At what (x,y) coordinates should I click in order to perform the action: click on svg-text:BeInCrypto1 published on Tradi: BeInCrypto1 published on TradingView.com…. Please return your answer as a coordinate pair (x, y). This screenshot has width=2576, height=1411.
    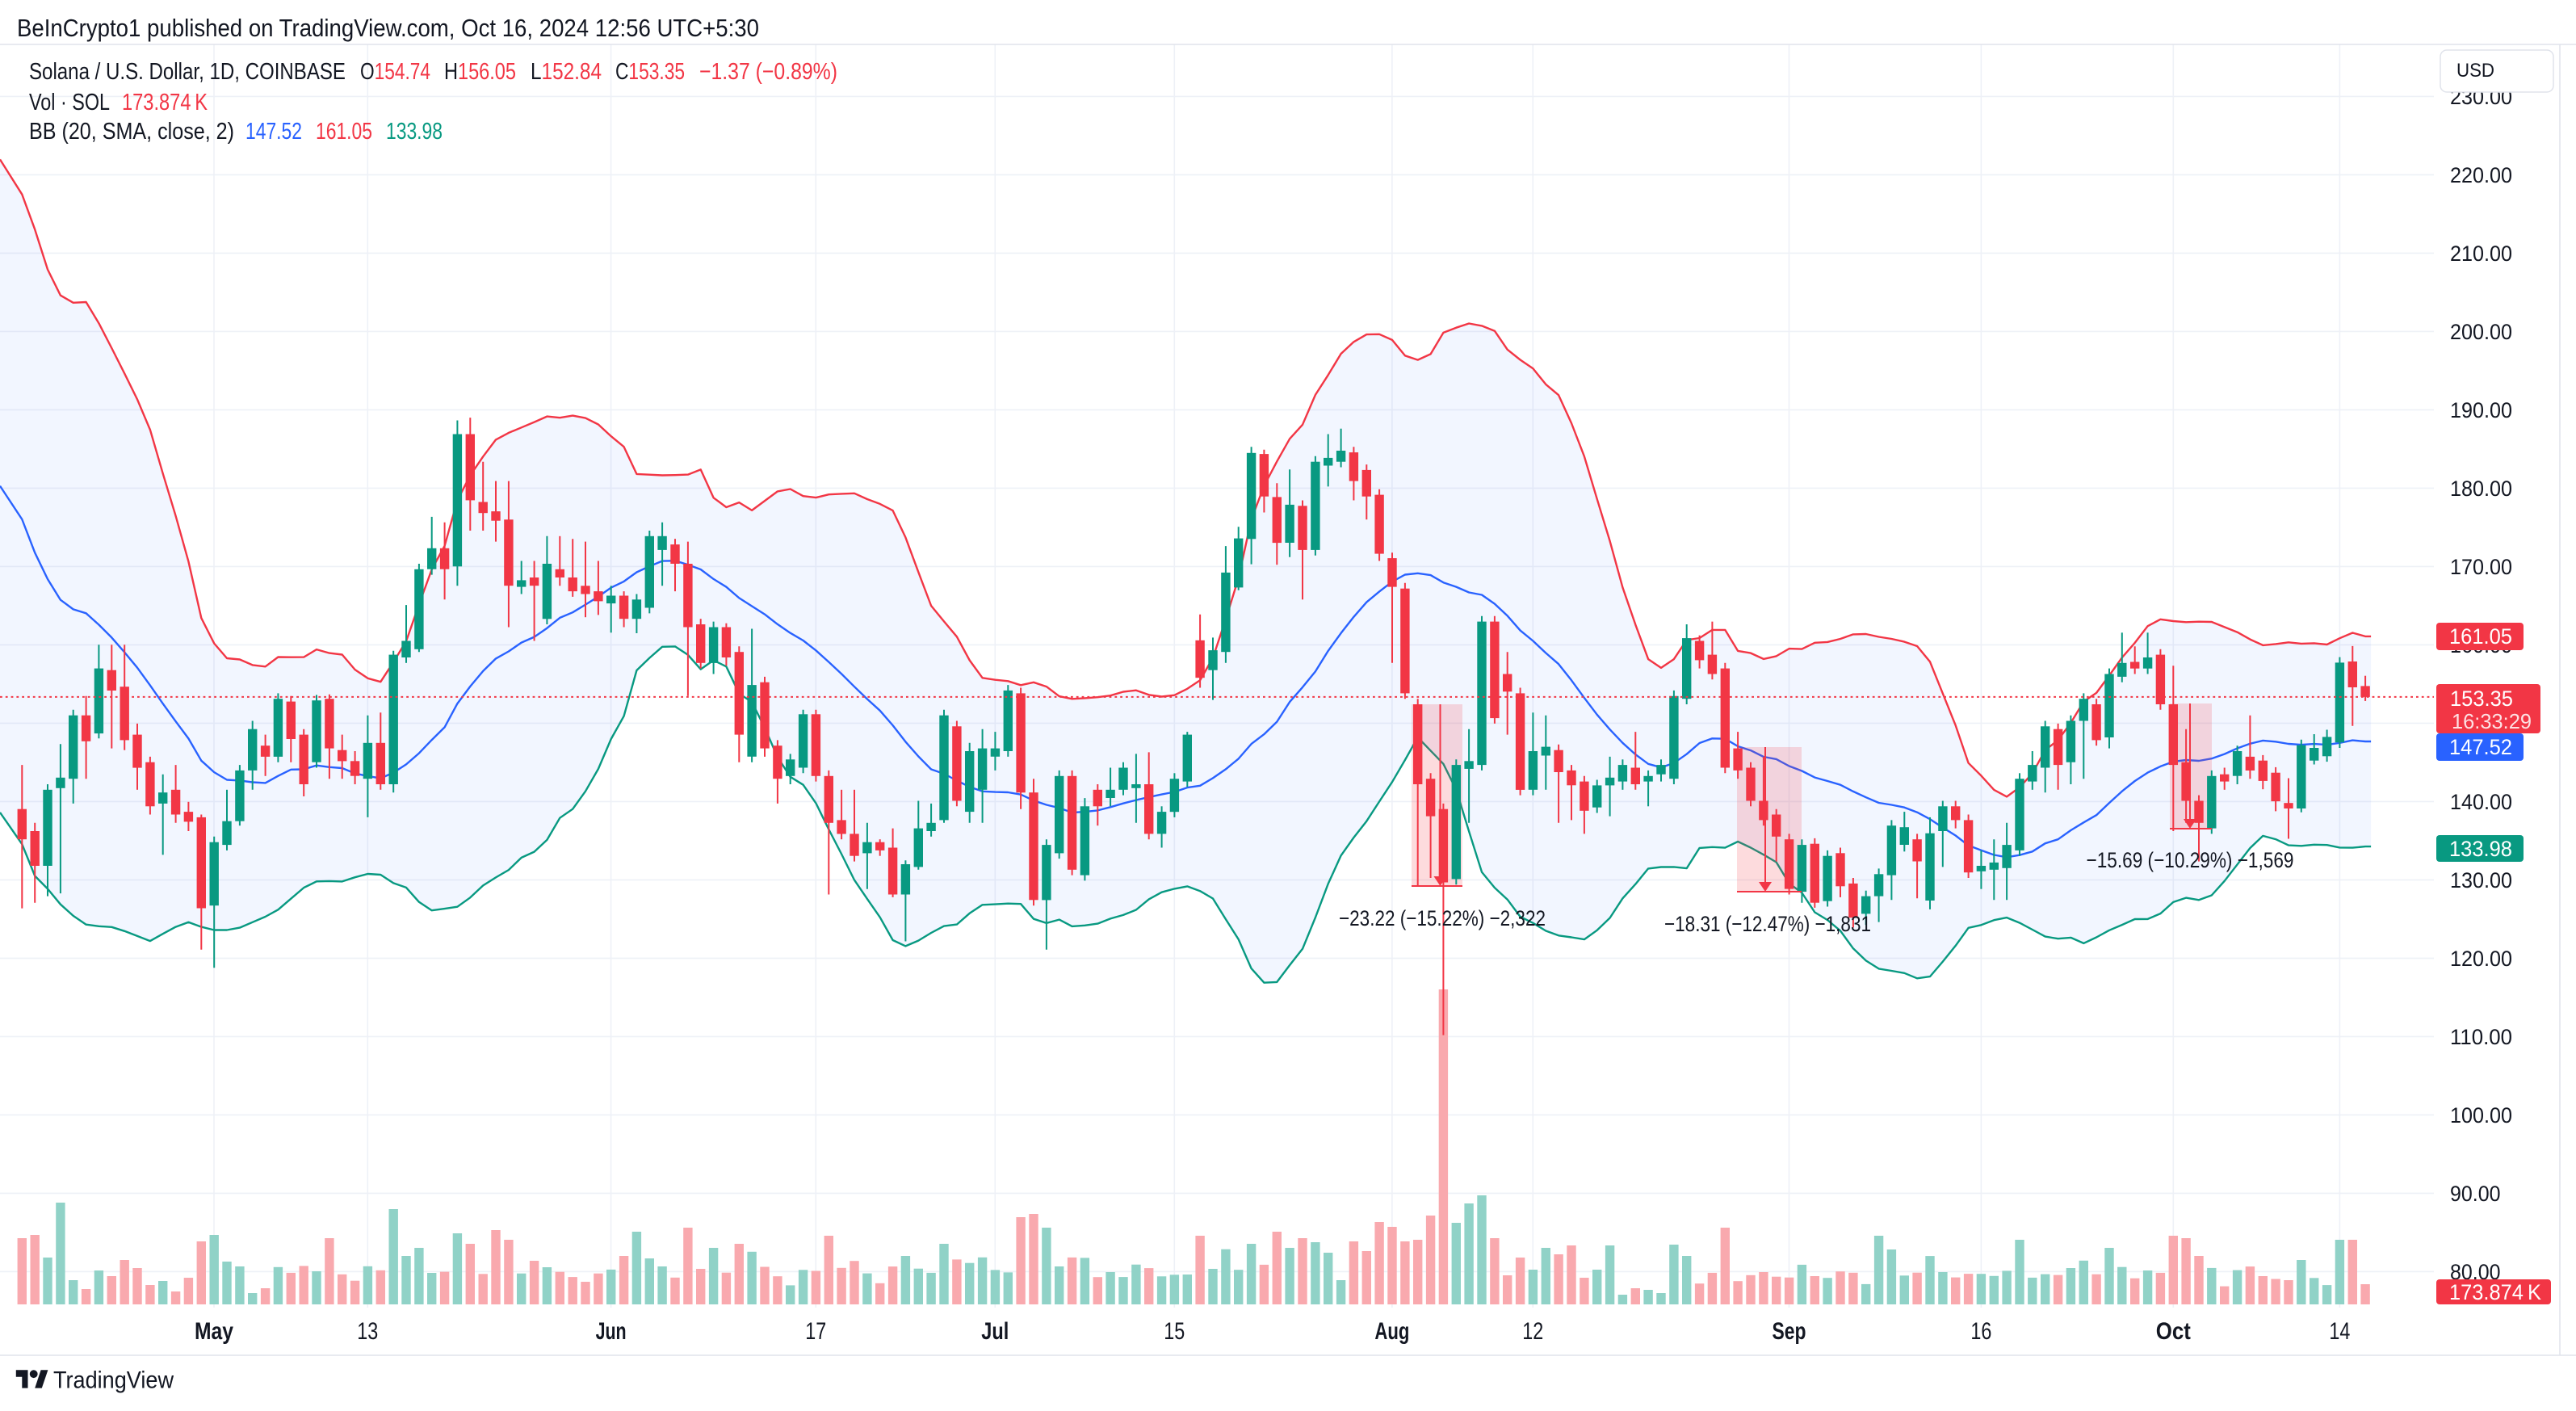
    Looking at the image, I should click on (388, 28).